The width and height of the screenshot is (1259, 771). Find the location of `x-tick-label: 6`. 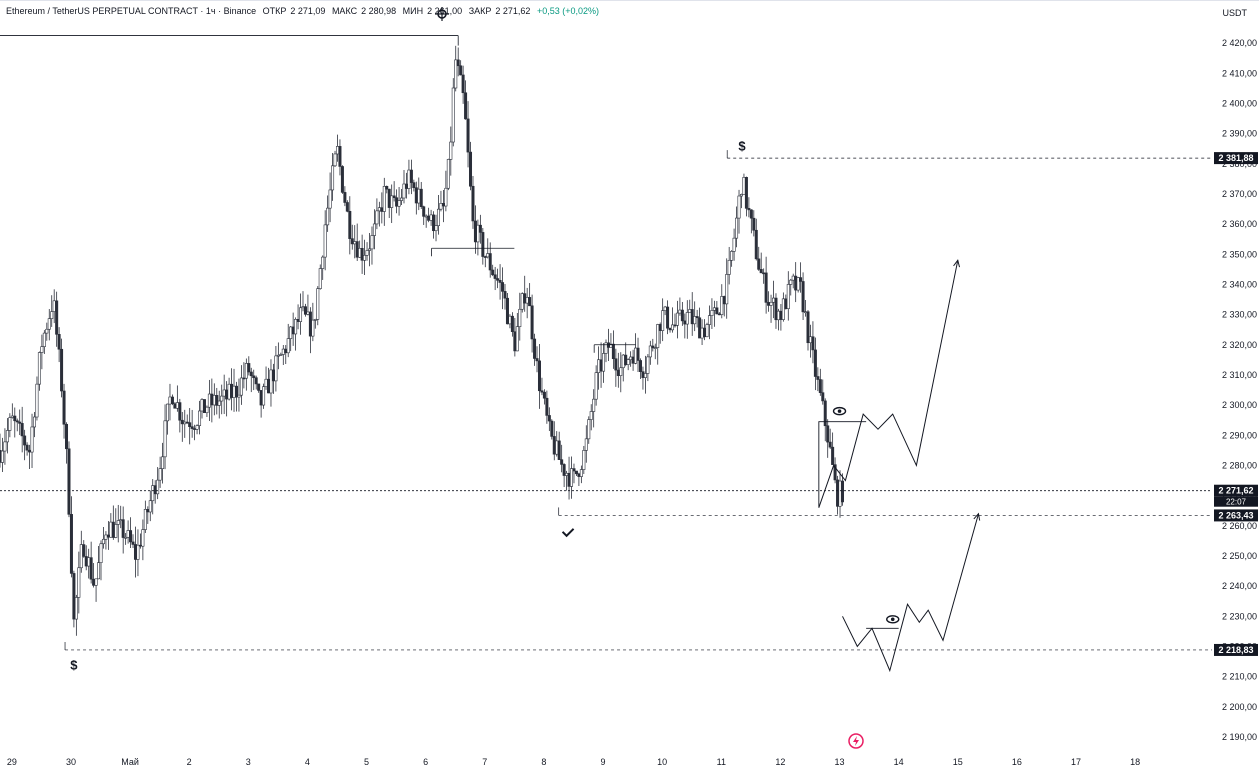

x-tick-label: 6 is located at coordinates (425, 762).